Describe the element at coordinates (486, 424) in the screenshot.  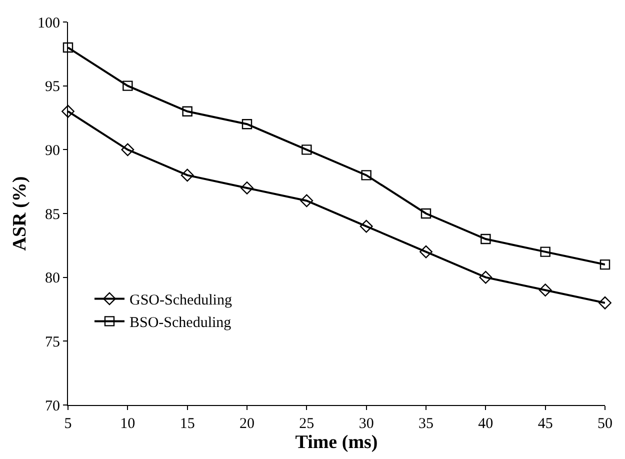
I see `x-tick-label: 40` at that location.